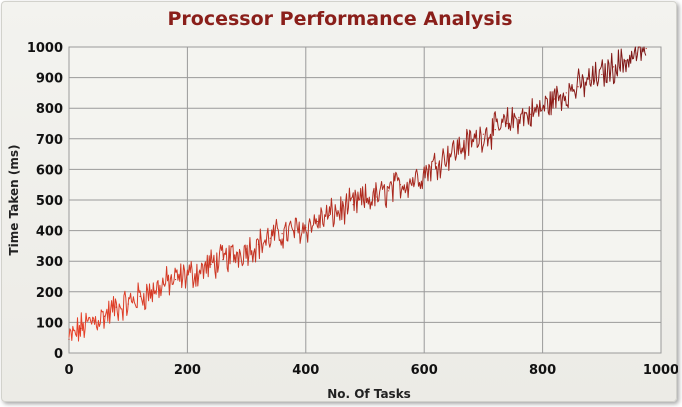  Describe the element at coordinates (369, 394) in the screenshot. I see `x-axis-label: No. Of Tasks` at that location.